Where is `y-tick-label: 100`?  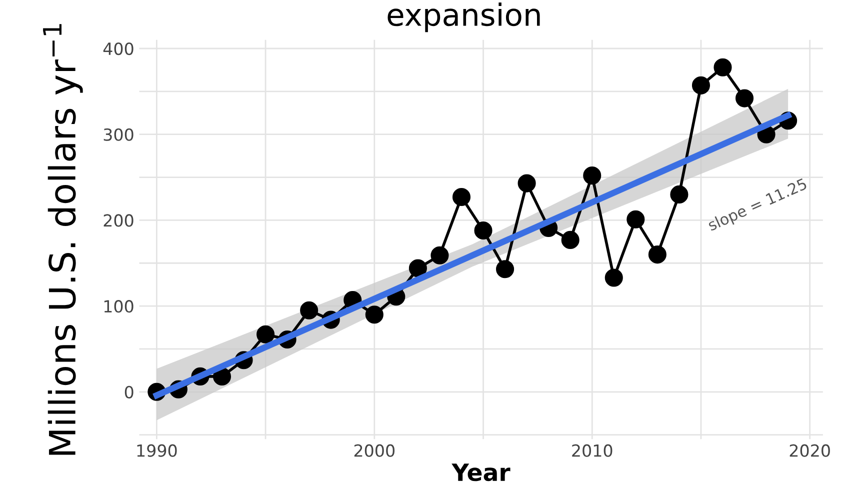
y-tick-label: 100 is located at coordinates (119, 306).